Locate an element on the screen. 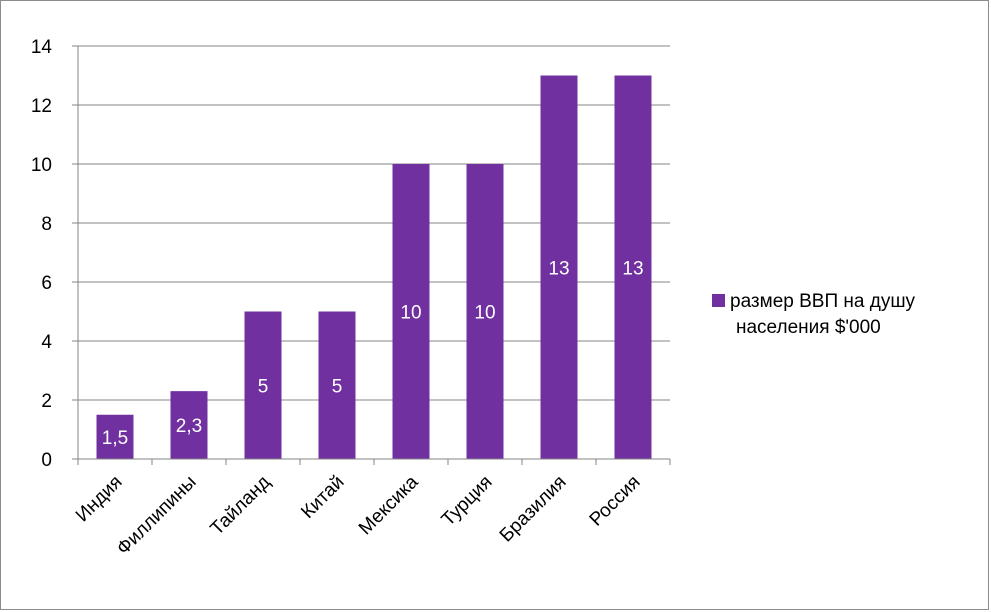 The image size is (991, 612). legend-entry: размер ВВП на душу is located at coordinates (847, 302).